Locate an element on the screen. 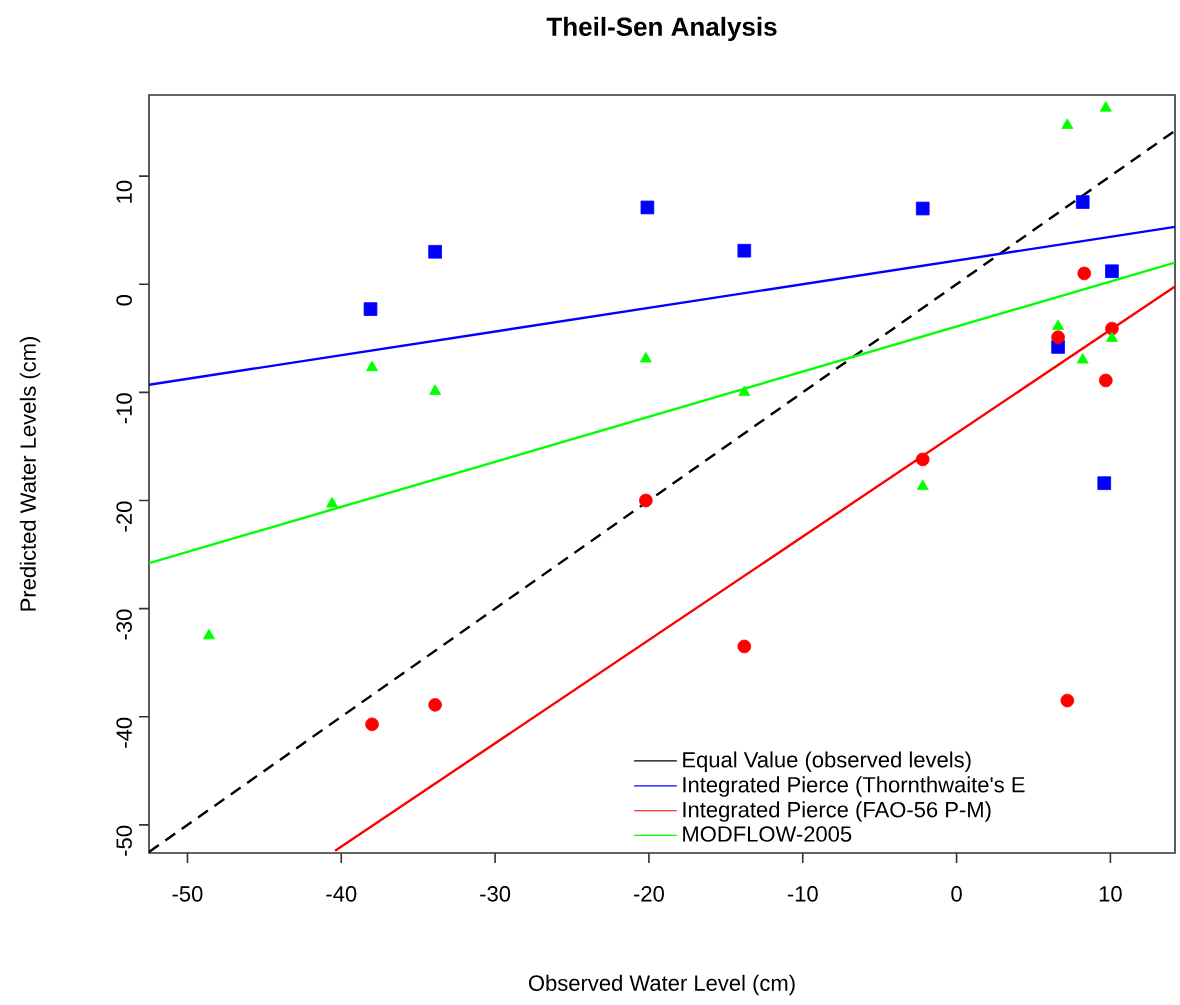 The image size is (1180, 1005). y-tick-label: -40 is located at coordinates (124, 732).